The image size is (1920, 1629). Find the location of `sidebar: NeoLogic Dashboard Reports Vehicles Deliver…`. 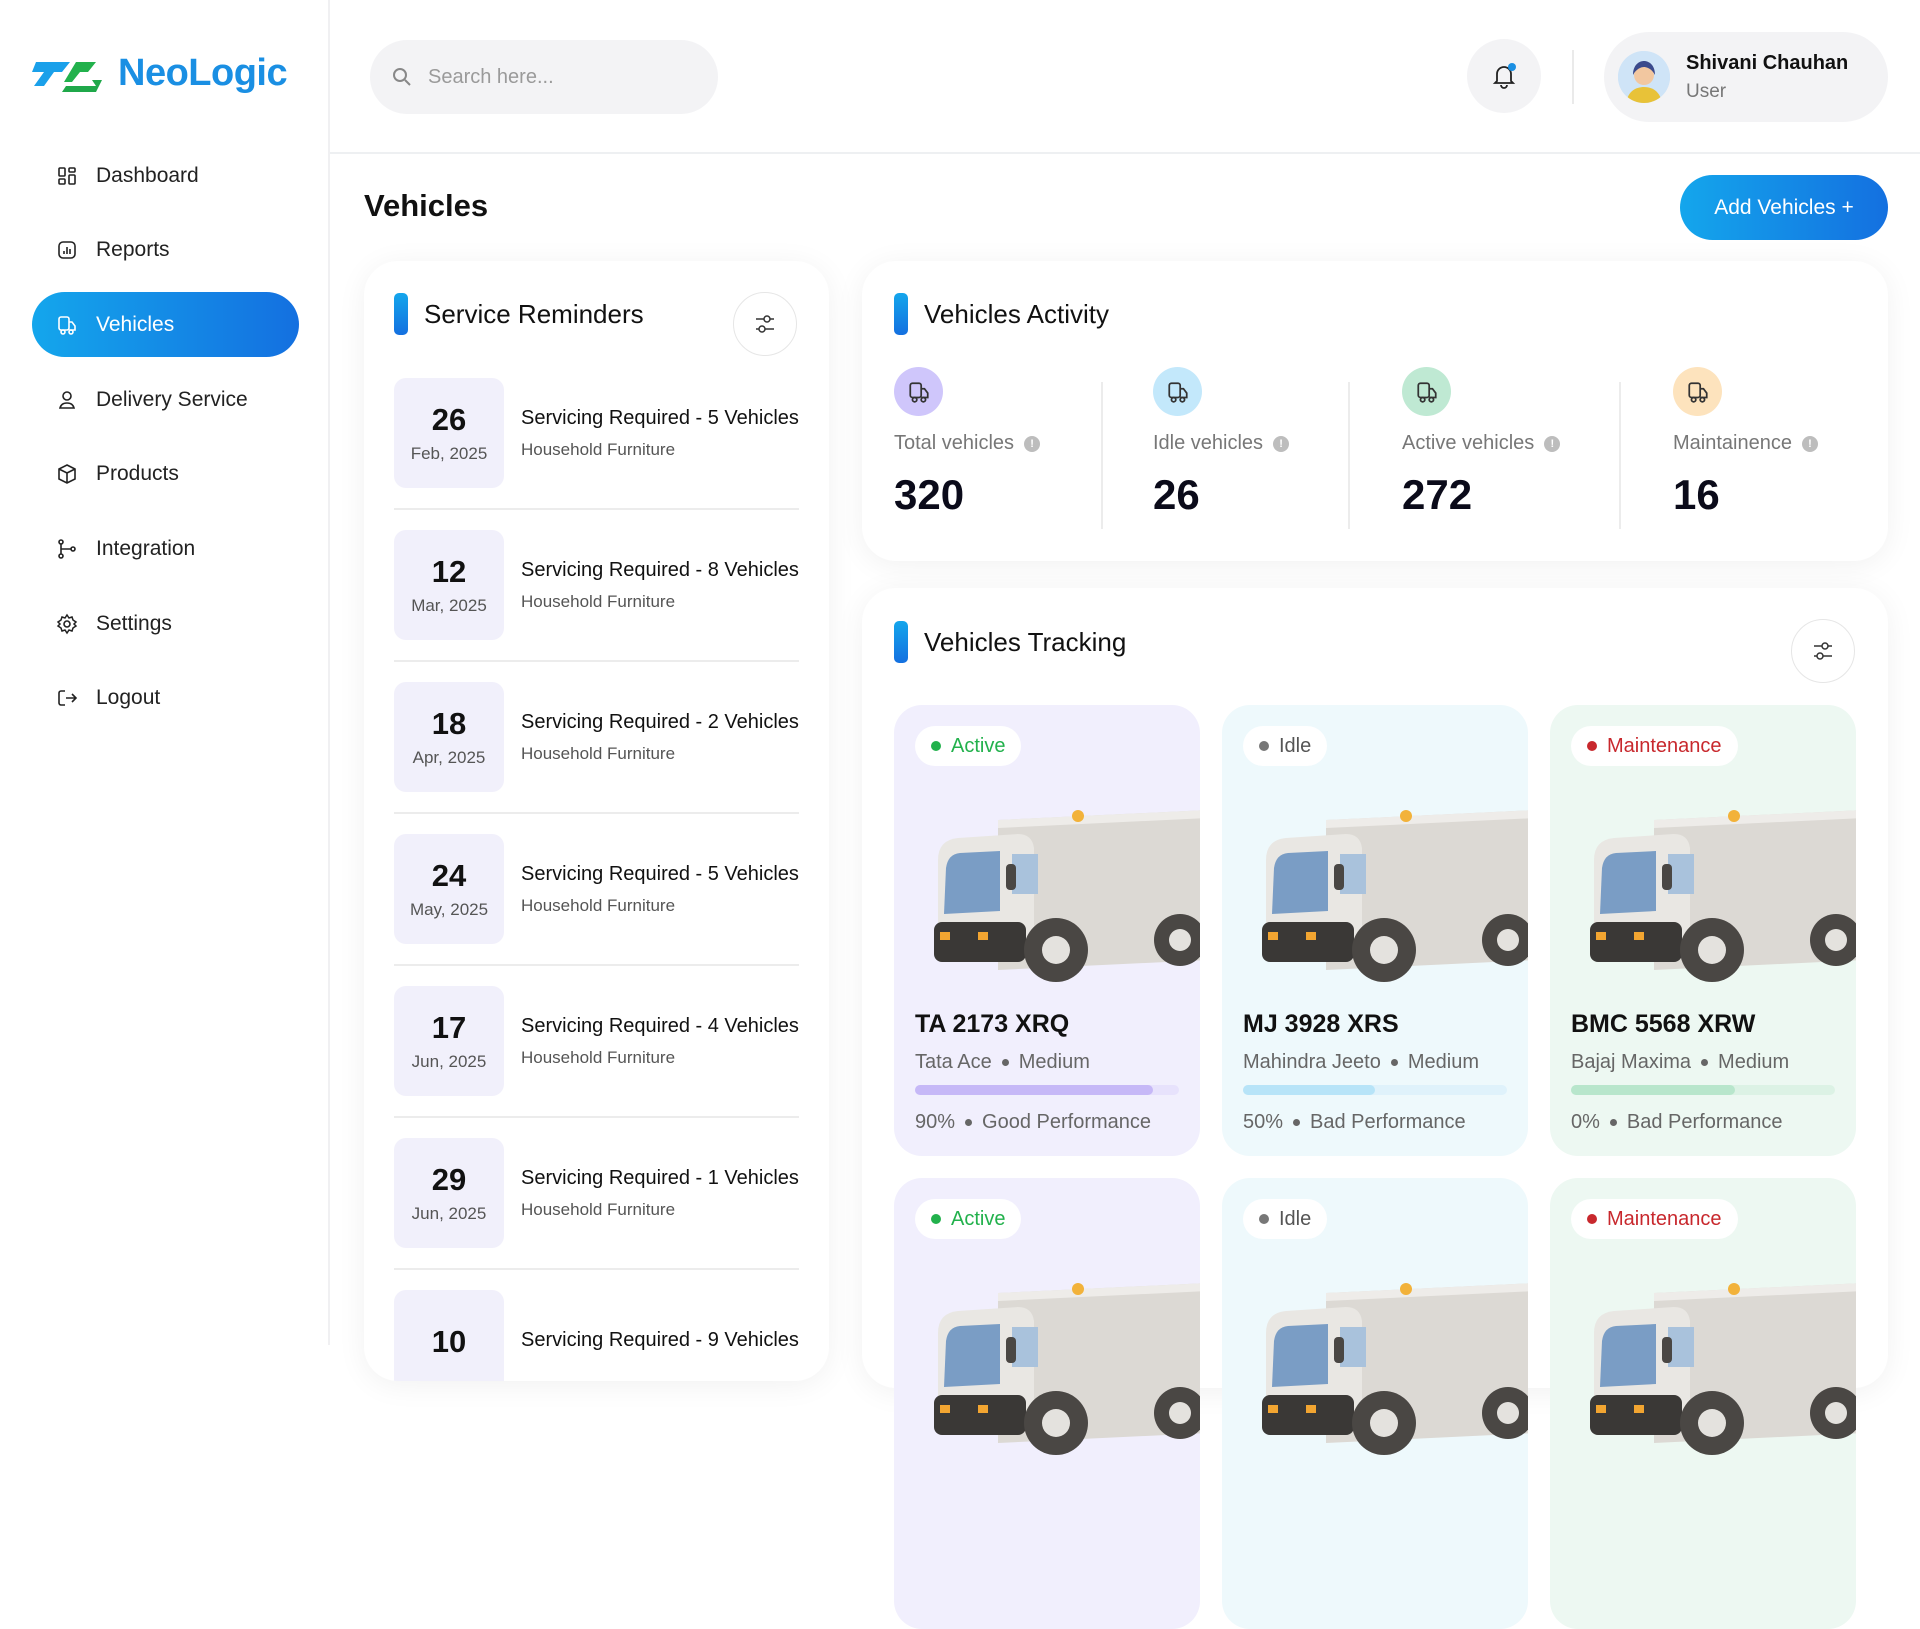

sidebar: NeoLogic Dashboard Reports Vehicles Deliver… is located at coordinates (165, 672).